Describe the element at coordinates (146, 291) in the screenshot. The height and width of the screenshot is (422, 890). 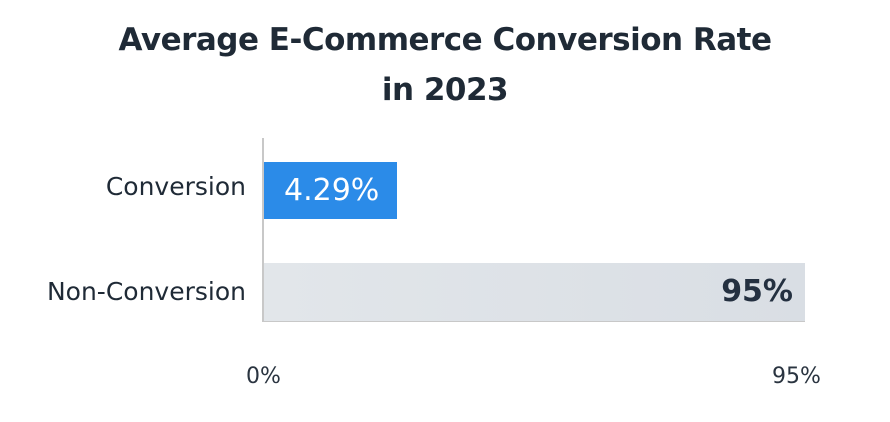
I see `category-label-non-conversion: Non-Conversion` at that location.